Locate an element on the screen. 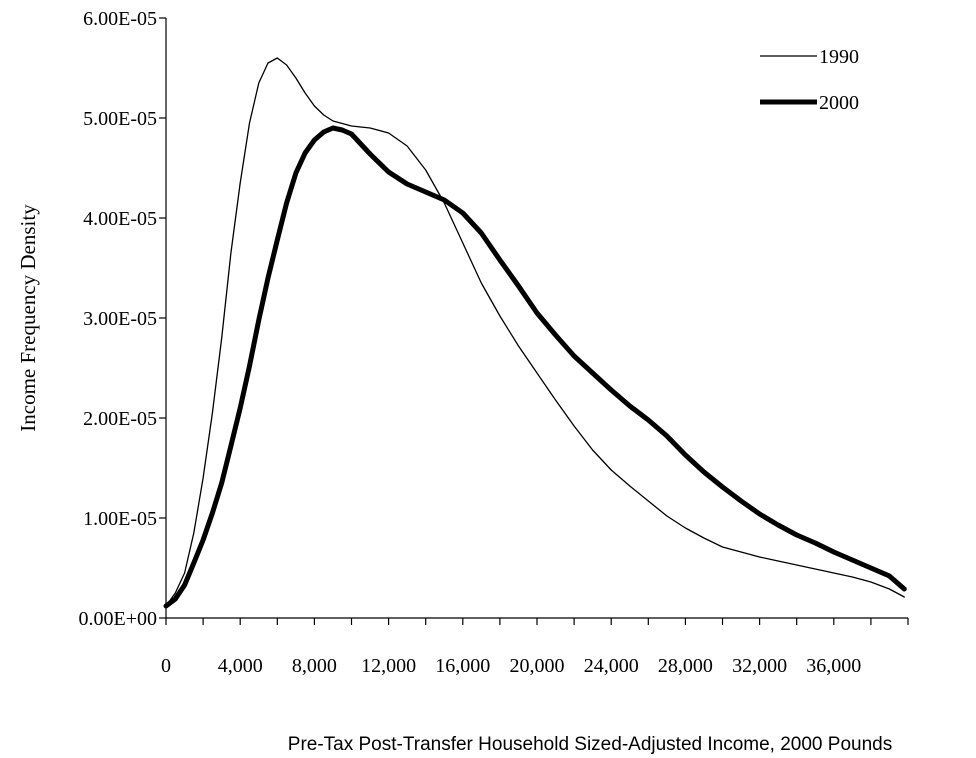  x-tick-label: 4,000 is located at coordinates (240, 666).